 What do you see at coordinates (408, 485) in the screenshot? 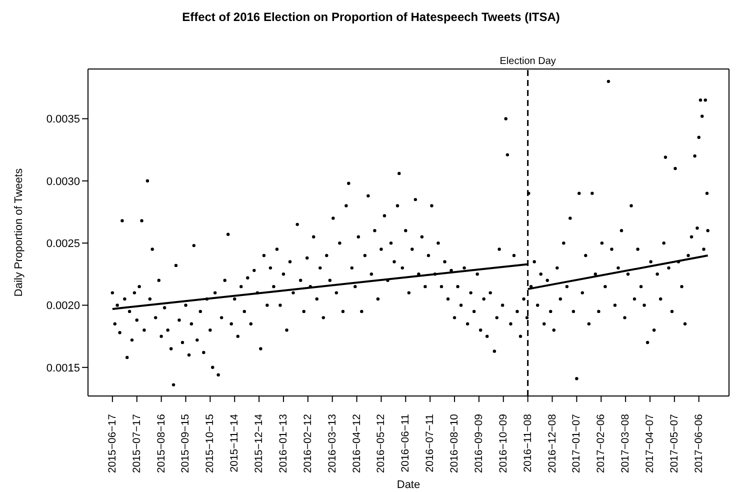
I see `x-axis-title: Date` at bounding box center [408, 485].